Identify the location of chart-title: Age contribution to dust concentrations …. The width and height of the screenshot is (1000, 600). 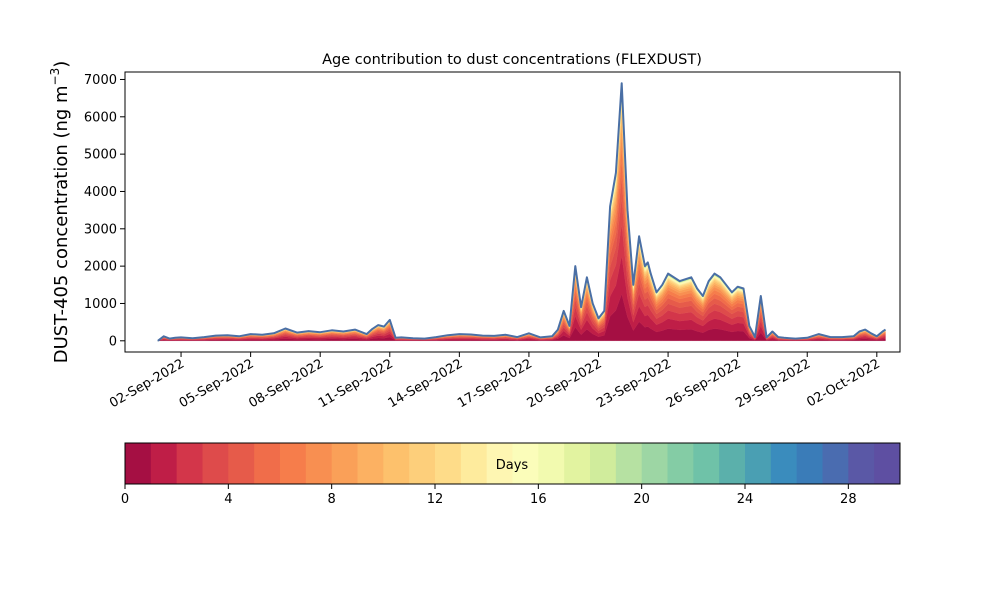
(512, 60).